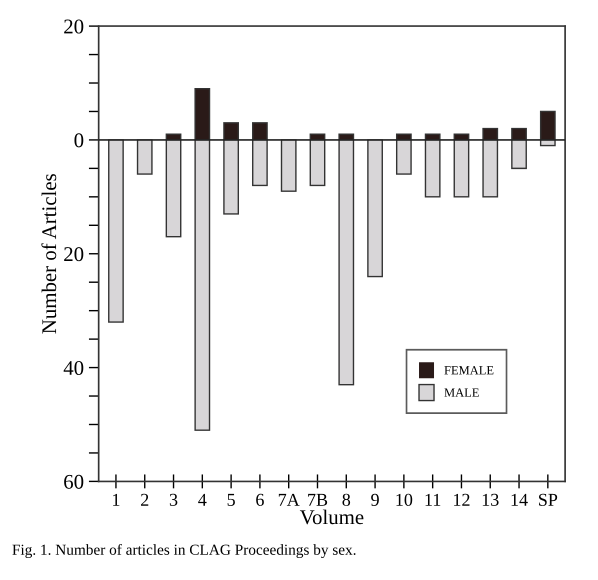  What do you see at coordinates (404, 500) in the screenshot?
I see `x-tick-label: 10` at bounding box center [404, 500].